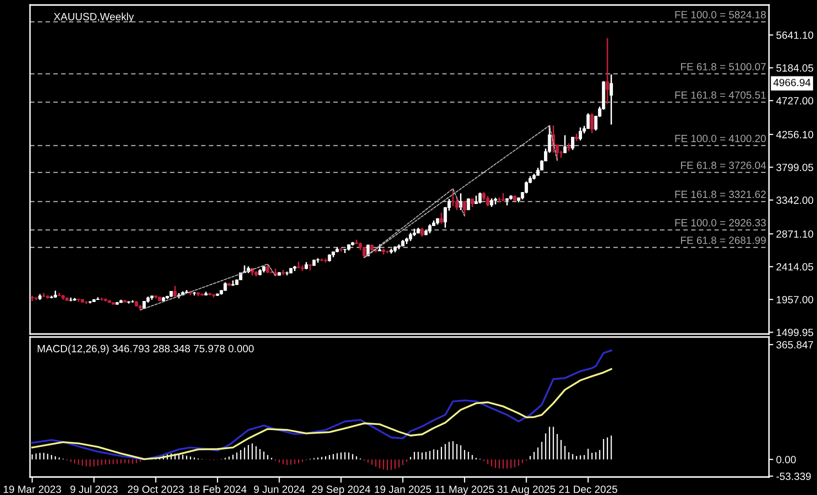  Describe the element at coordinates (720, 95) in the screenshot. I see `ref-line-label: FE 161.8 = 4705.51` at that location.